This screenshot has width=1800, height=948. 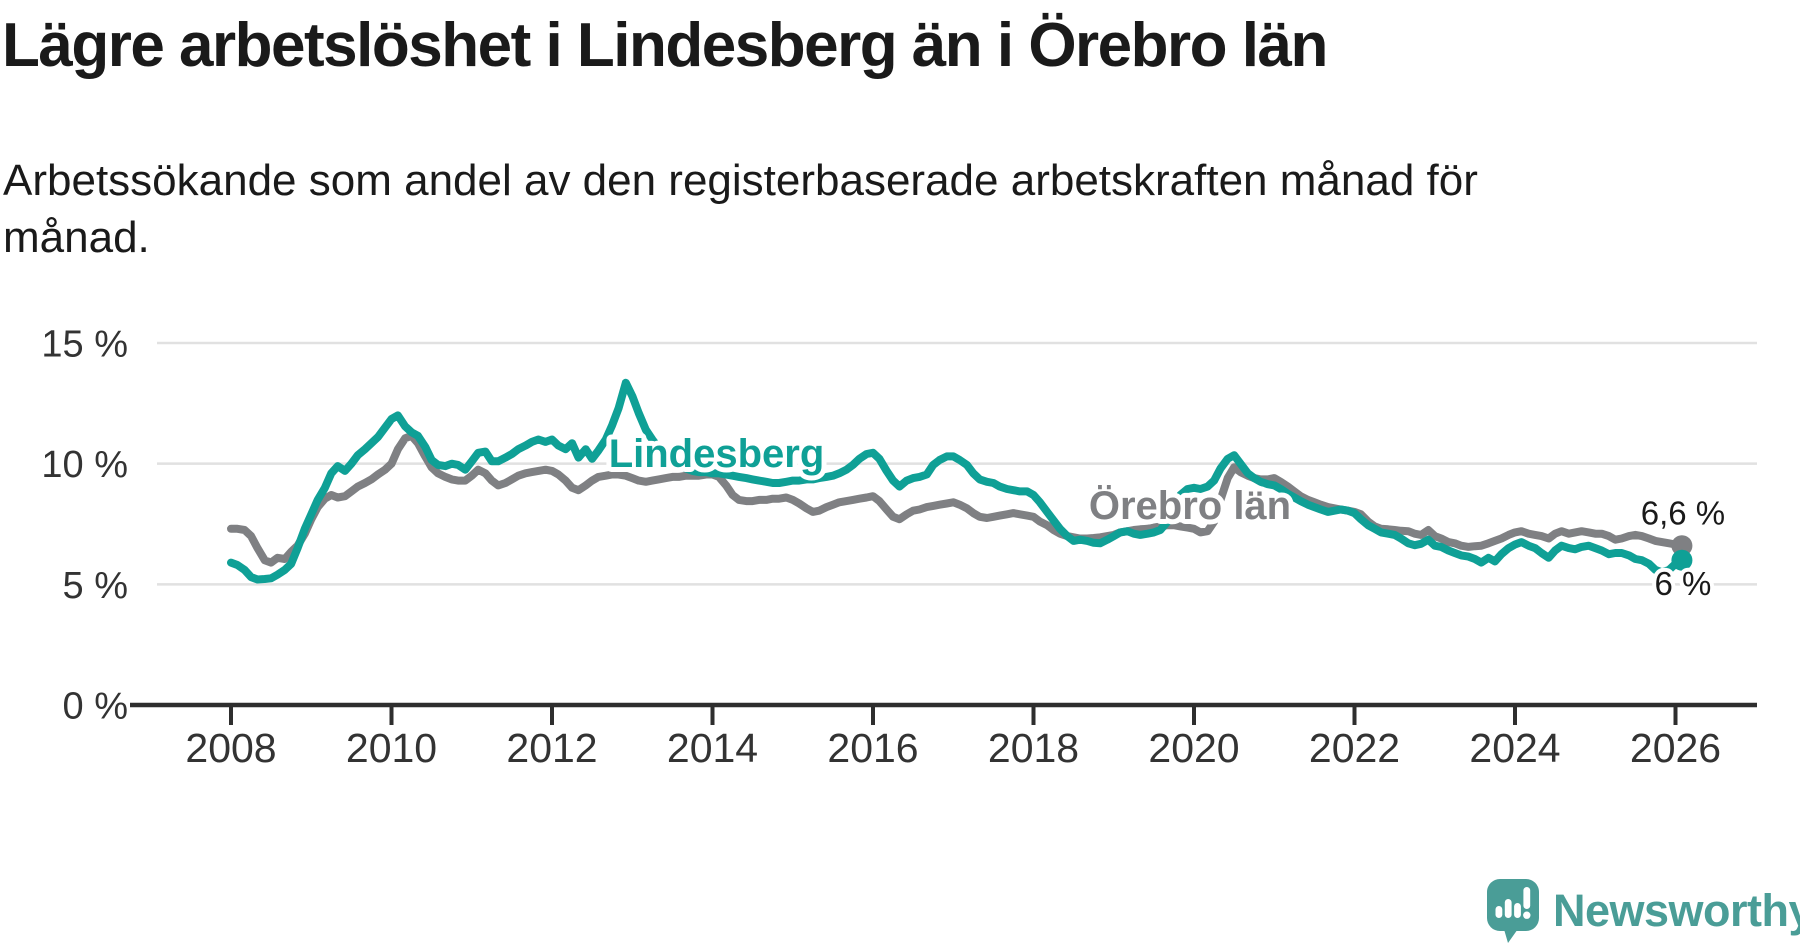 I want to click on x-tick-label: 2024, so click(x=1514, y=748).